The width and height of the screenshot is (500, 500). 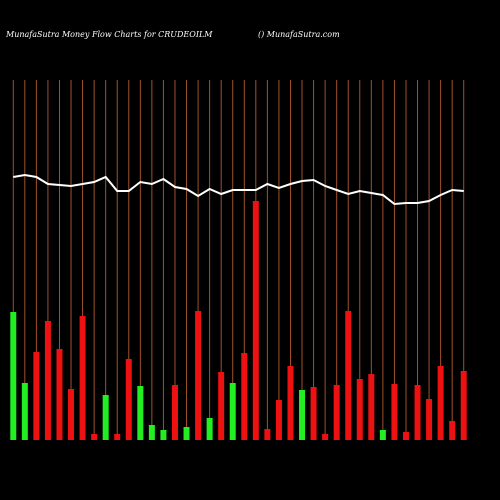 I want to click on money-flow-line, so click(x=238, y=189).